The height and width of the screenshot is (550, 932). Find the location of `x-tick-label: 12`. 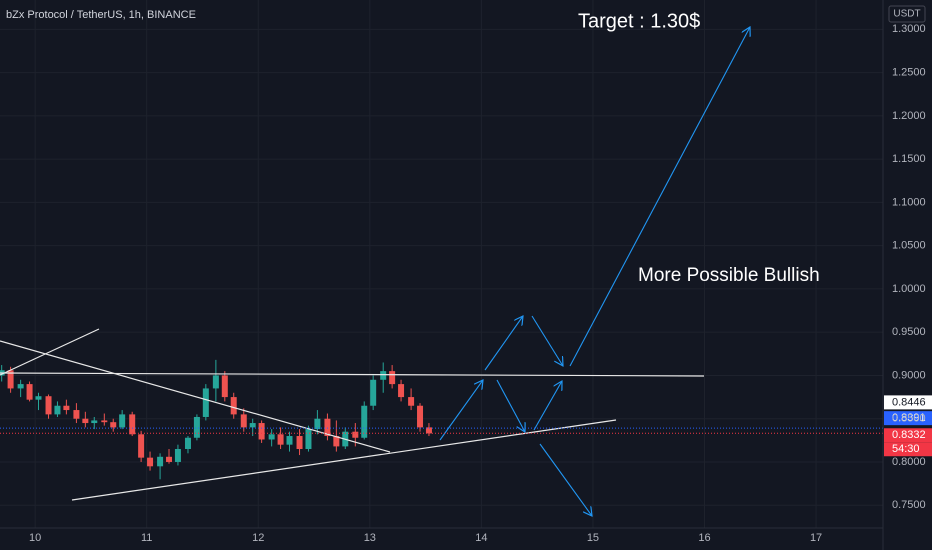

x-tick-label: 12 is located at coordinates (258, 538).